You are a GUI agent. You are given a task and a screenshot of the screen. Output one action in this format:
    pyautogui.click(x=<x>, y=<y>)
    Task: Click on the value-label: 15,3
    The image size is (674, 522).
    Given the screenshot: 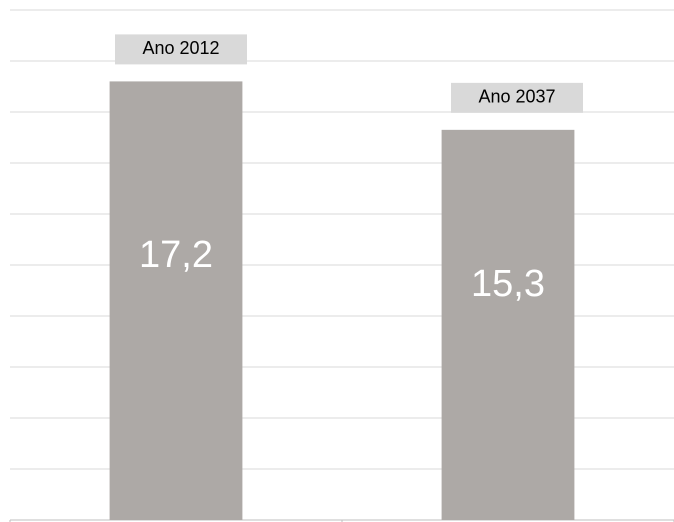 What is the action you would take?
    pyautogui.click(x=508, y=284)
    